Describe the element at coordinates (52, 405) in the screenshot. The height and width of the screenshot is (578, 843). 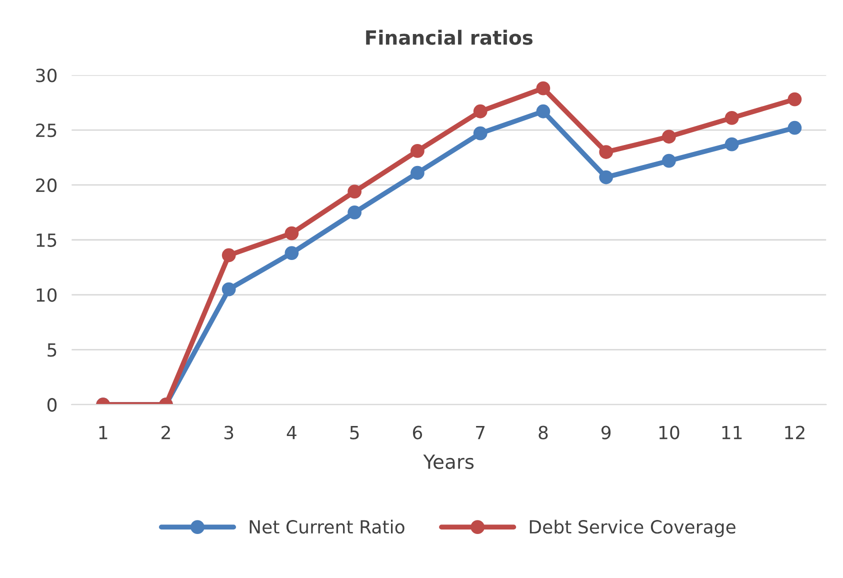
I see `y-tick-label: 0` at that location.